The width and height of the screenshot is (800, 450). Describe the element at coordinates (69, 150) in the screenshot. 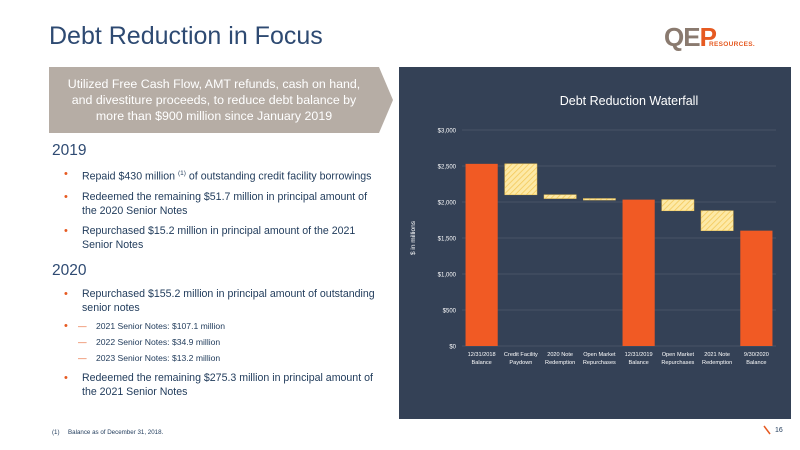

I see `section-heading-2019: 2019` at that location.